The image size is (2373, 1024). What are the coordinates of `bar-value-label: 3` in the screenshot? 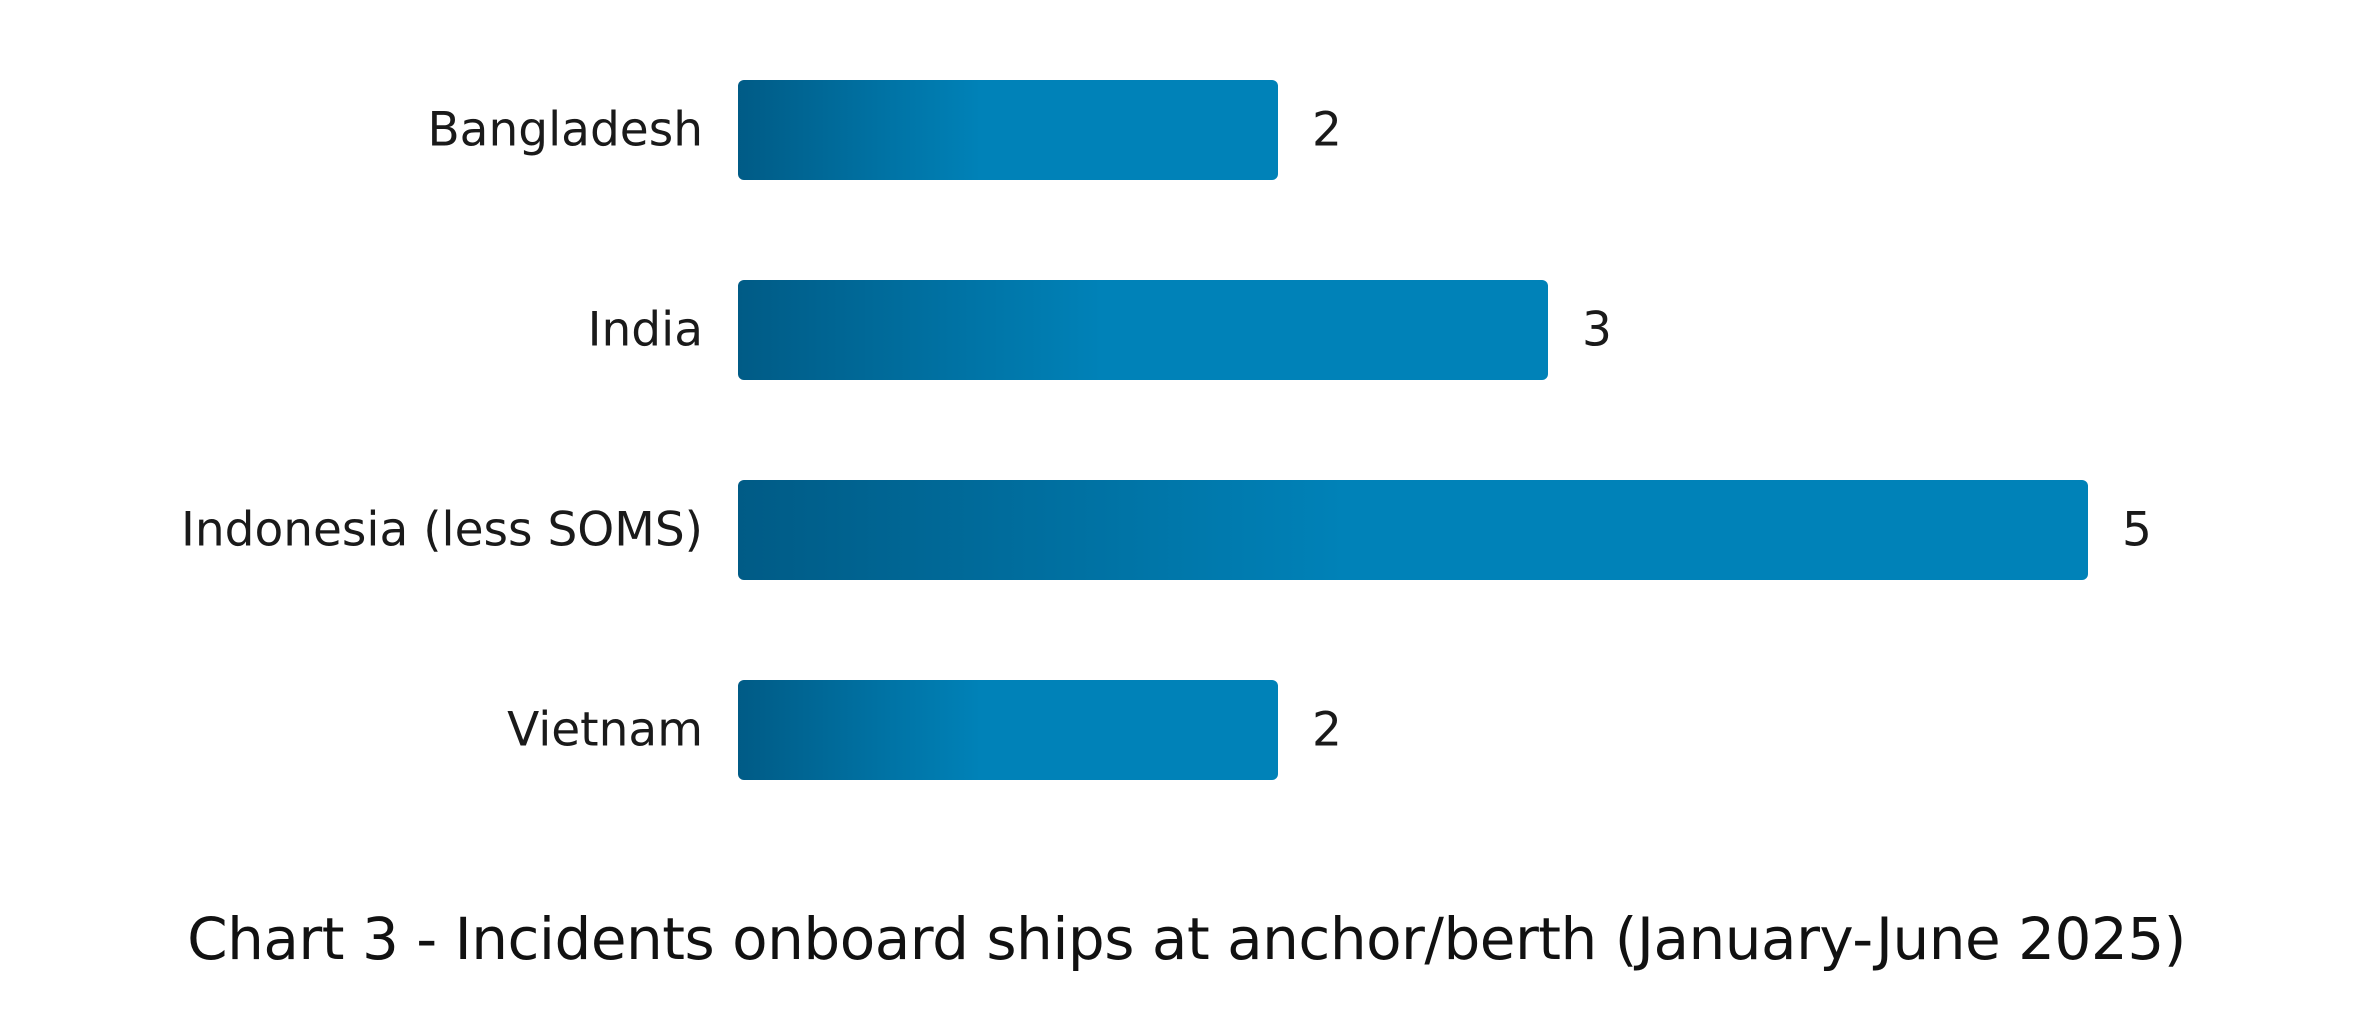 It's located at (1597, 330).